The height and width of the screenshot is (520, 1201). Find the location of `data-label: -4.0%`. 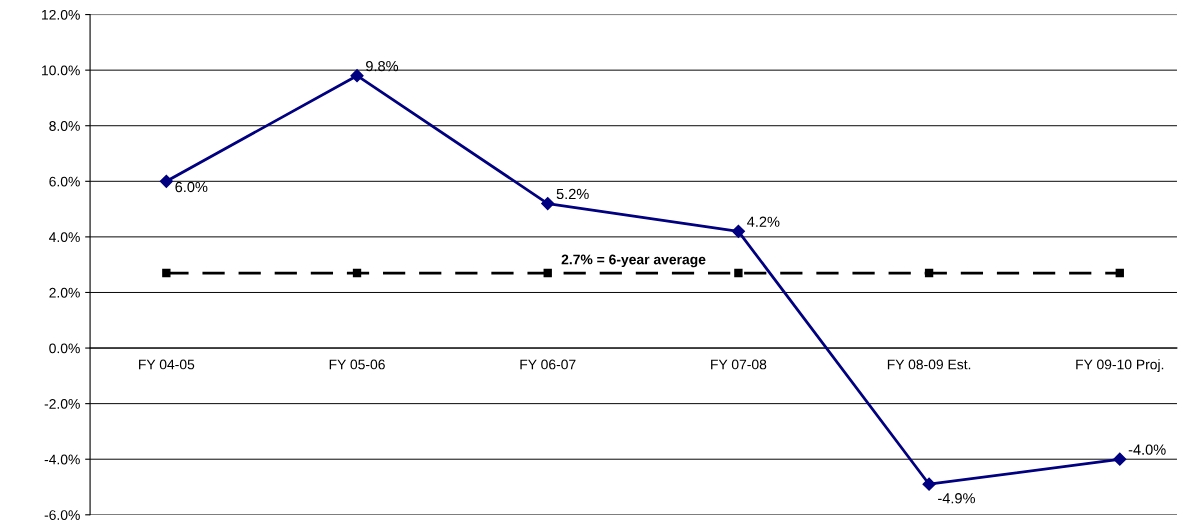

data-label: -4.0% is located at coordinates (1147, 449).